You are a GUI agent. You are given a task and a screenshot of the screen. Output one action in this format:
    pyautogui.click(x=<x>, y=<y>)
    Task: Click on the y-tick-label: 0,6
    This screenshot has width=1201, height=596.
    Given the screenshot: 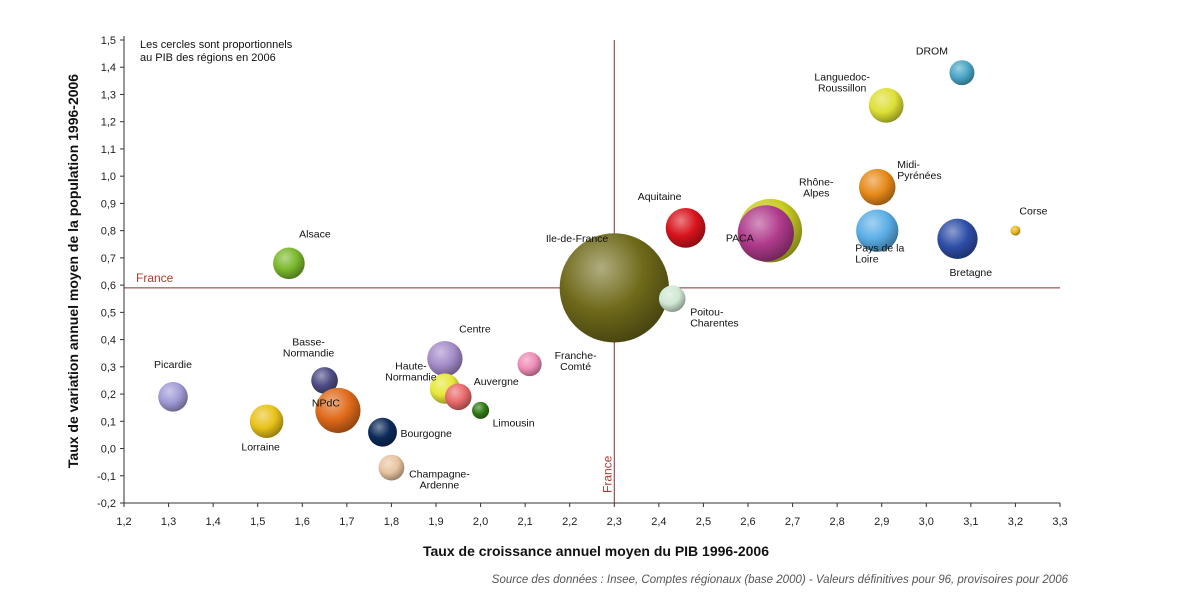 What is the action you would take?
    pyautogui.click(x=108, y=286)
    